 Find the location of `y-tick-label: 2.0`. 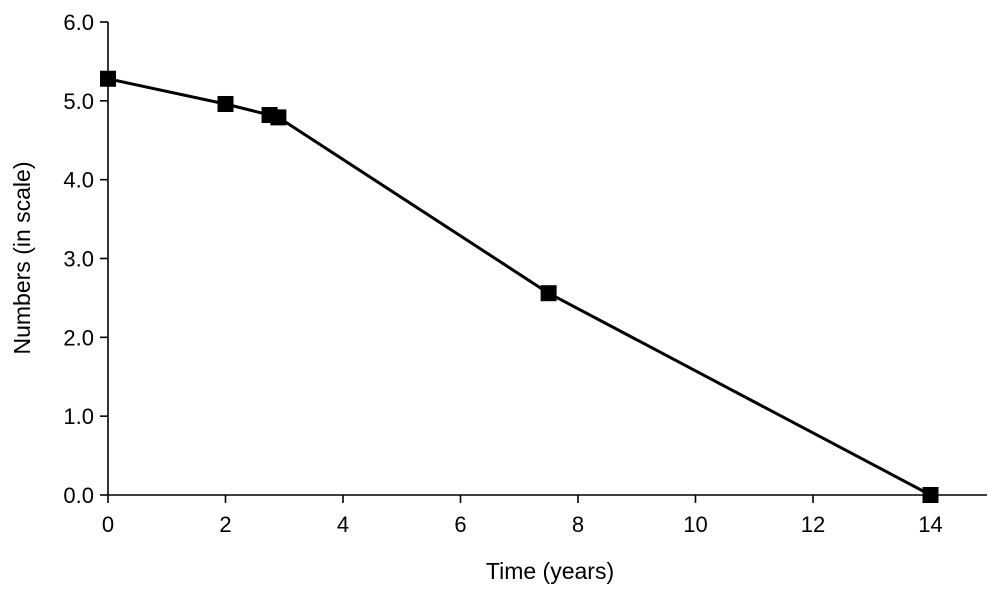

y-tick-label: 2.0 is located at coordinates (78, 337).